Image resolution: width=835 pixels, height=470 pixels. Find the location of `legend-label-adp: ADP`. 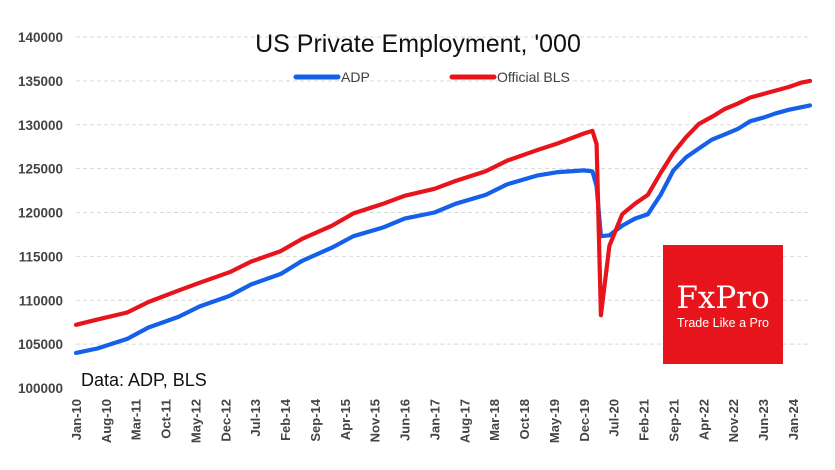

legend-label-adp: ADP is located at coordinates (355, 77).